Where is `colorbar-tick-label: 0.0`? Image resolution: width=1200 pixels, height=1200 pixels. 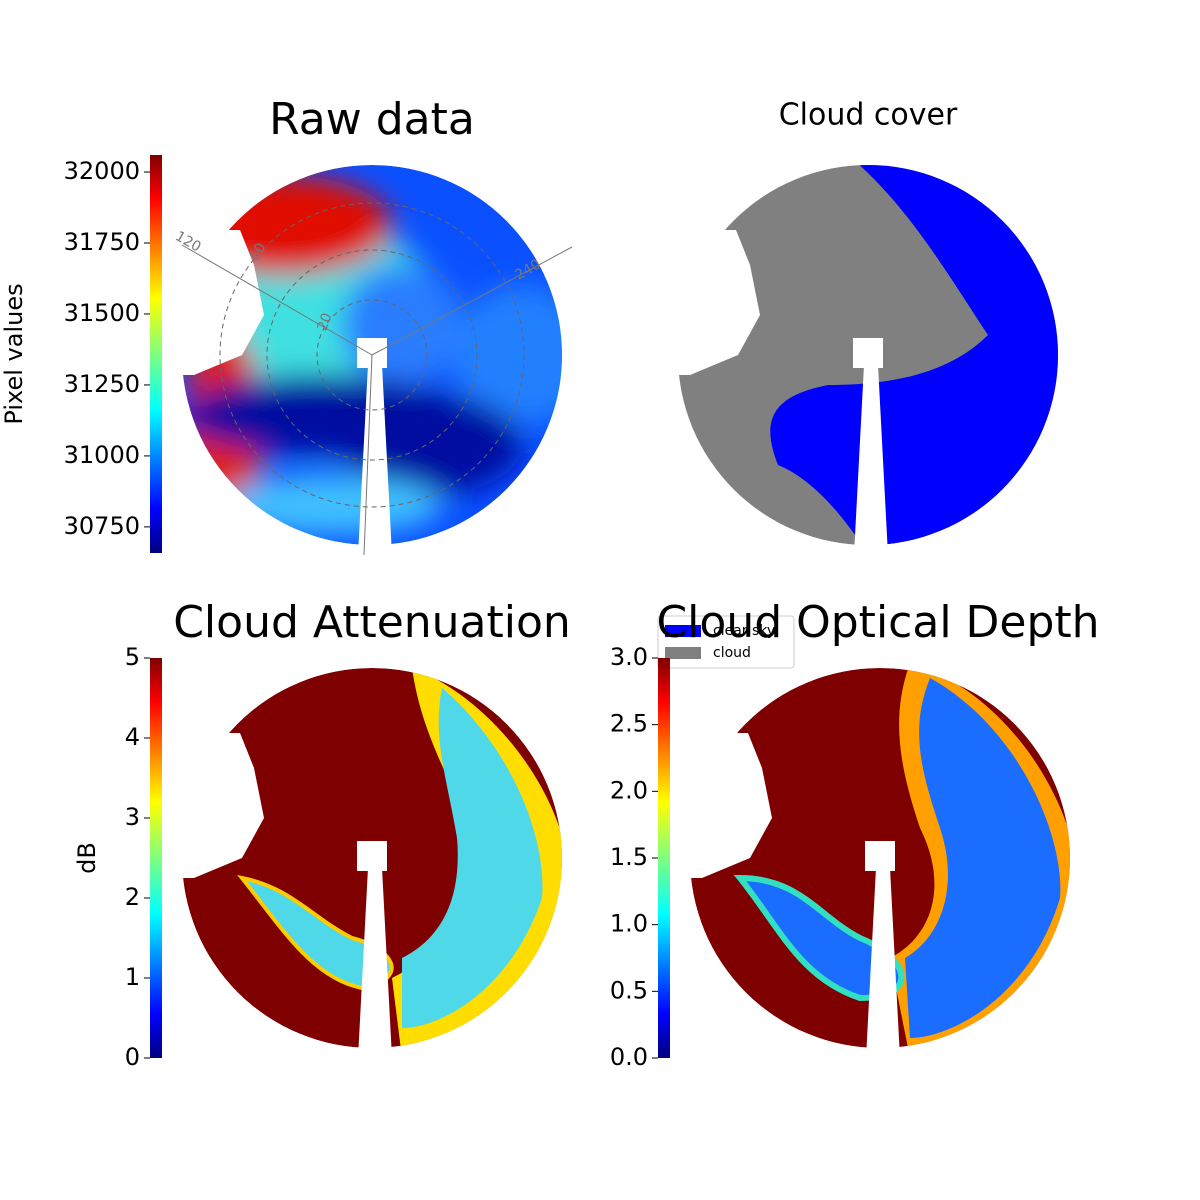
colorbar-tick-label: 0.0 is located at coordinates (629, 1057).